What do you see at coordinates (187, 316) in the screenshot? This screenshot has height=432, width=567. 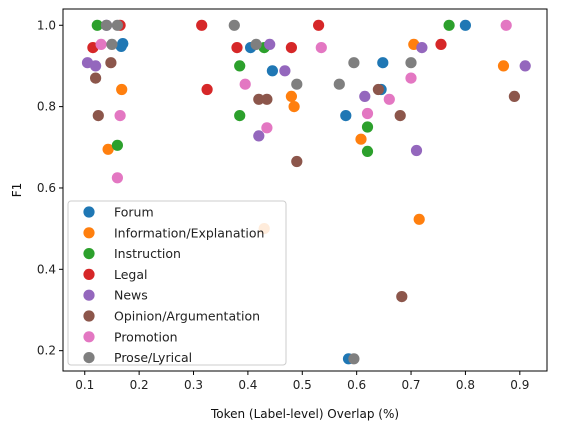 I see `legend-label-5: Opinion/Argumentation` at bounding box center [187, 316].